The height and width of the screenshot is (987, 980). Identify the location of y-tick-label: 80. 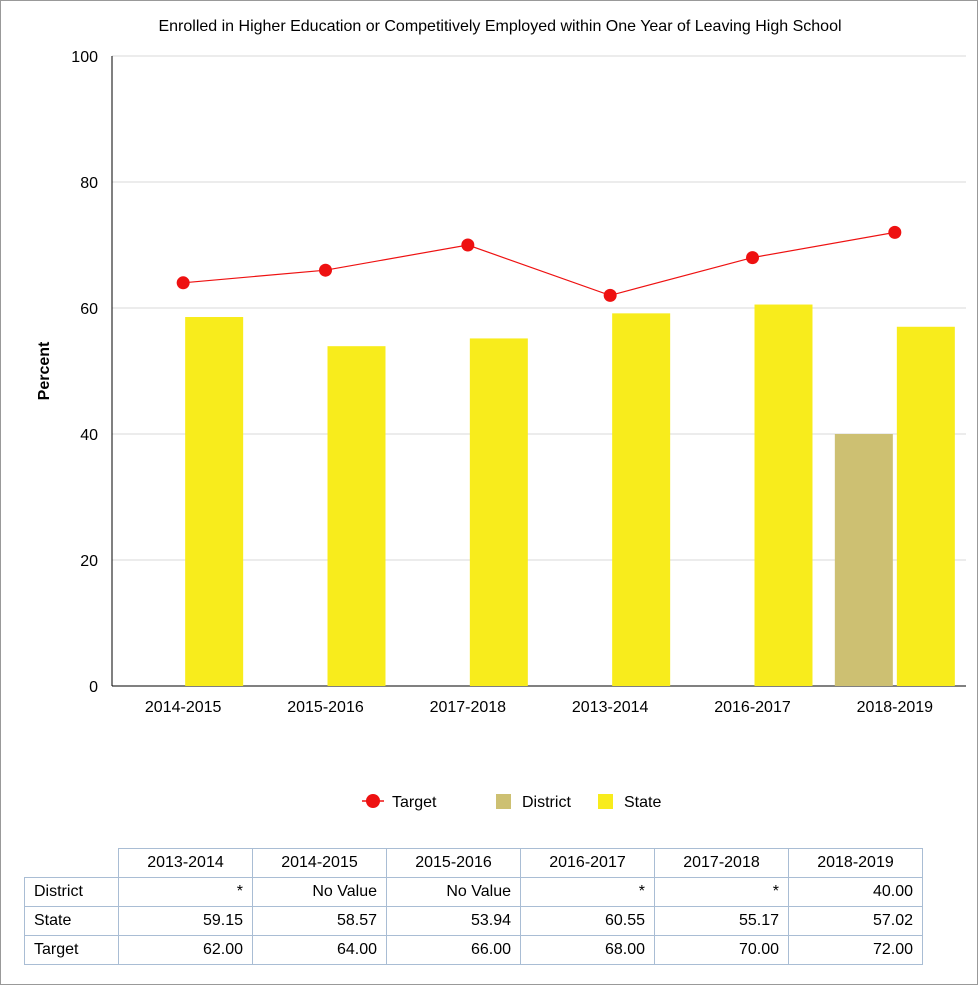
(89, 183).